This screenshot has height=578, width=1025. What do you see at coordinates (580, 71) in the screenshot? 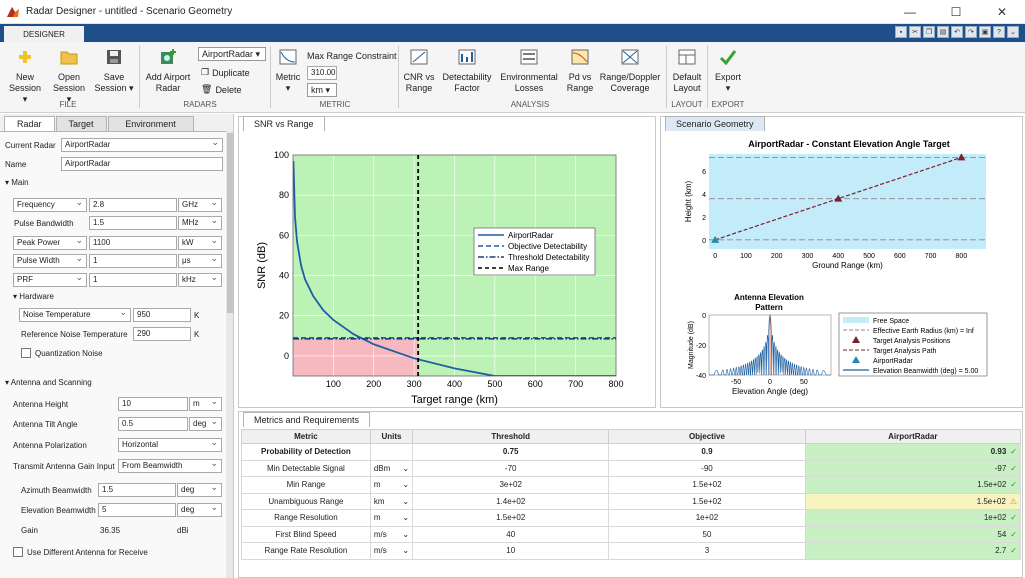
I see `analysis-pd-button: Pd vs Range` at bounding box center [580, 71].